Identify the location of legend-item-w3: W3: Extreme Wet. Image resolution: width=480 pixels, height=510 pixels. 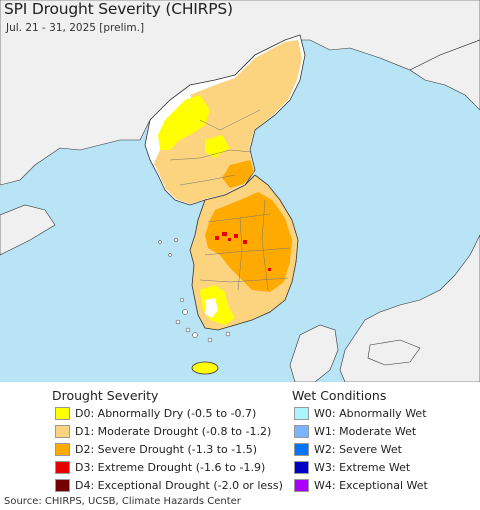
(352, 467).